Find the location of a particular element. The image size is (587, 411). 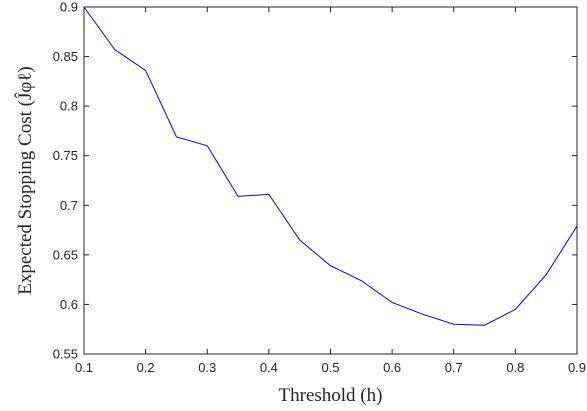

y-tick-label: 0.6 is located at coordinates (69, 304).